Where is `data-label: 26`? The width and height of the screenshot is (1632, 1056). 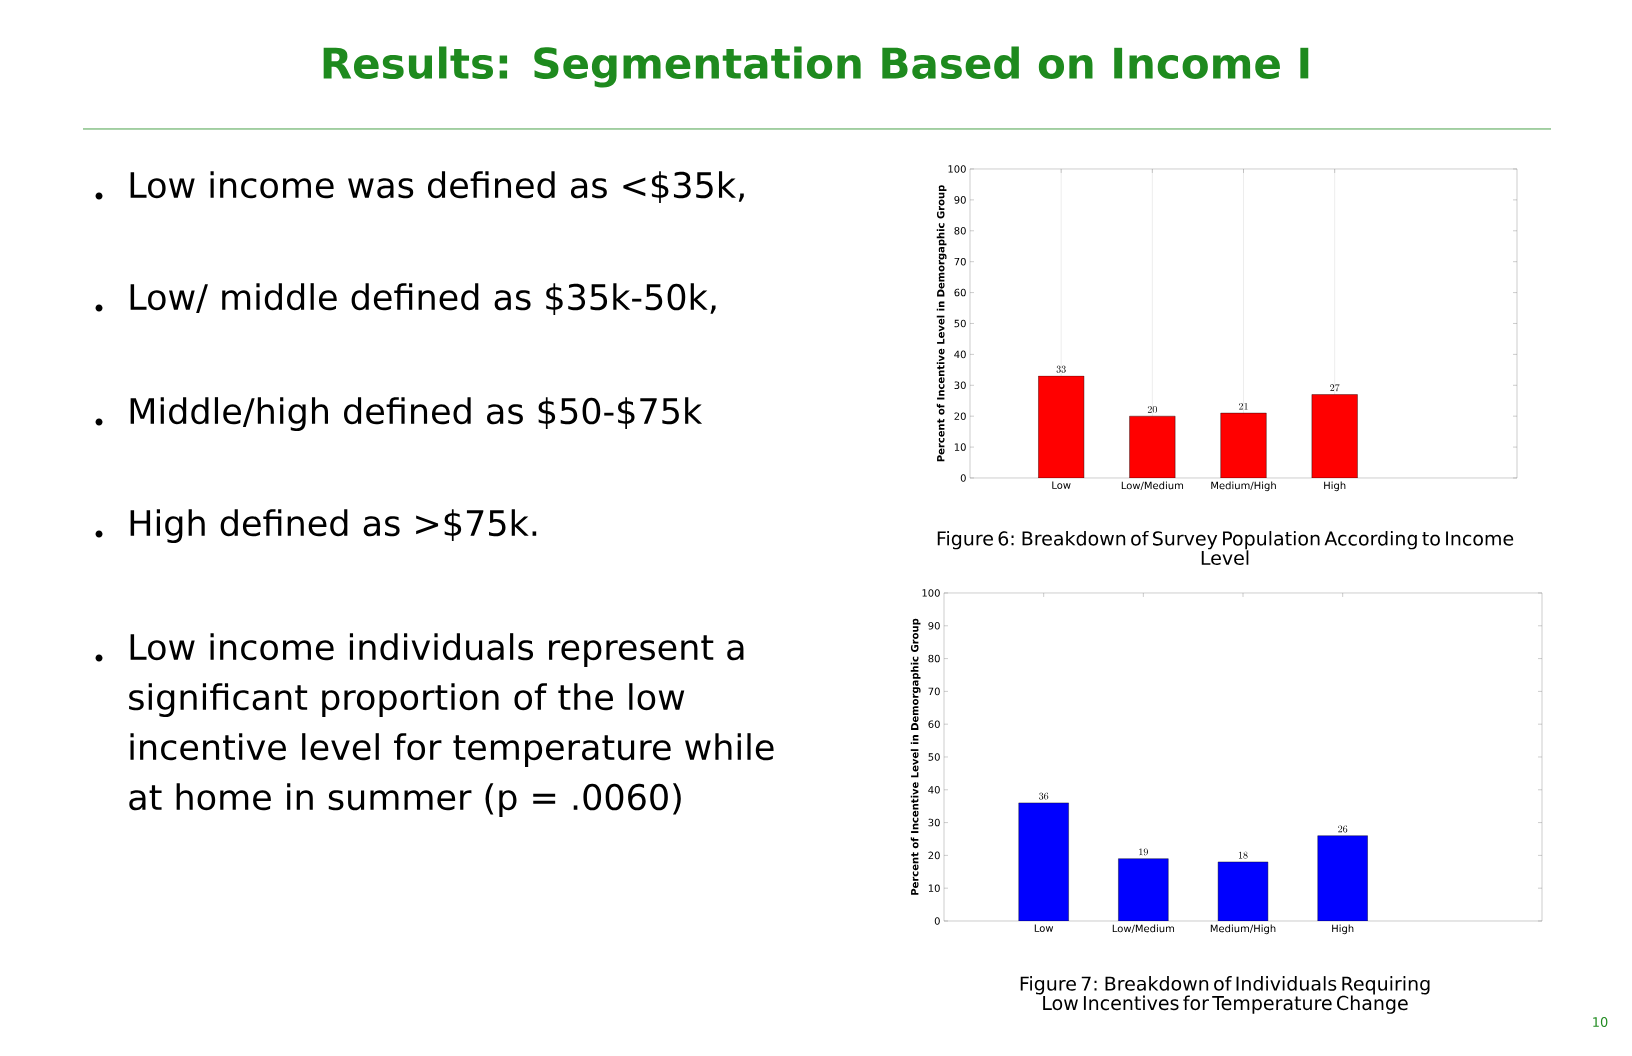 data-label: 26 is located at coordinates (1343, 829).